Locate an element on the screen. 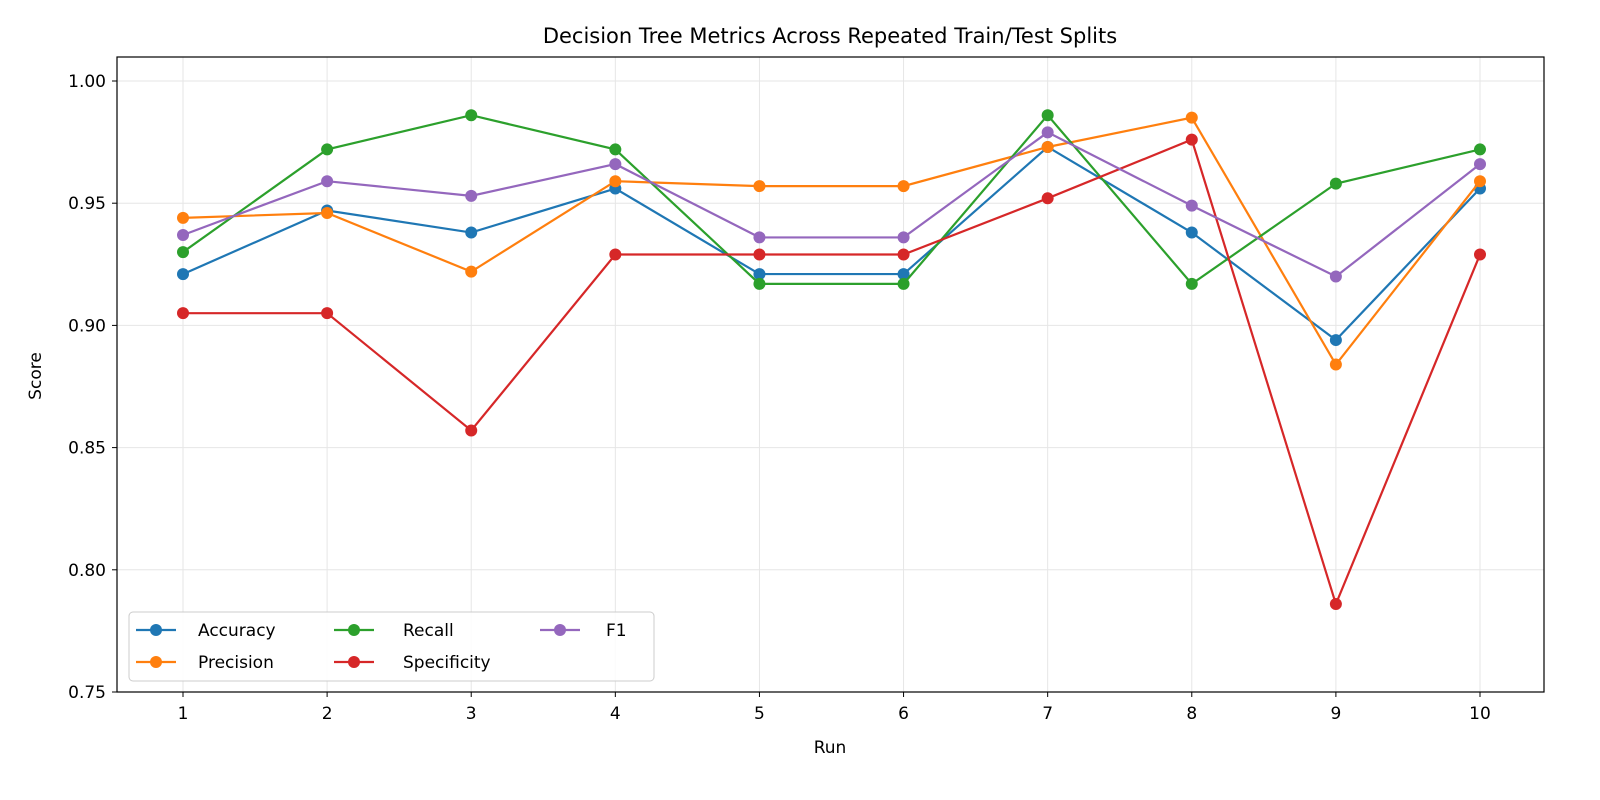 This screenshot has height=800, width=1600. x-tick-label: 3 is located at coordinates (471, 714).